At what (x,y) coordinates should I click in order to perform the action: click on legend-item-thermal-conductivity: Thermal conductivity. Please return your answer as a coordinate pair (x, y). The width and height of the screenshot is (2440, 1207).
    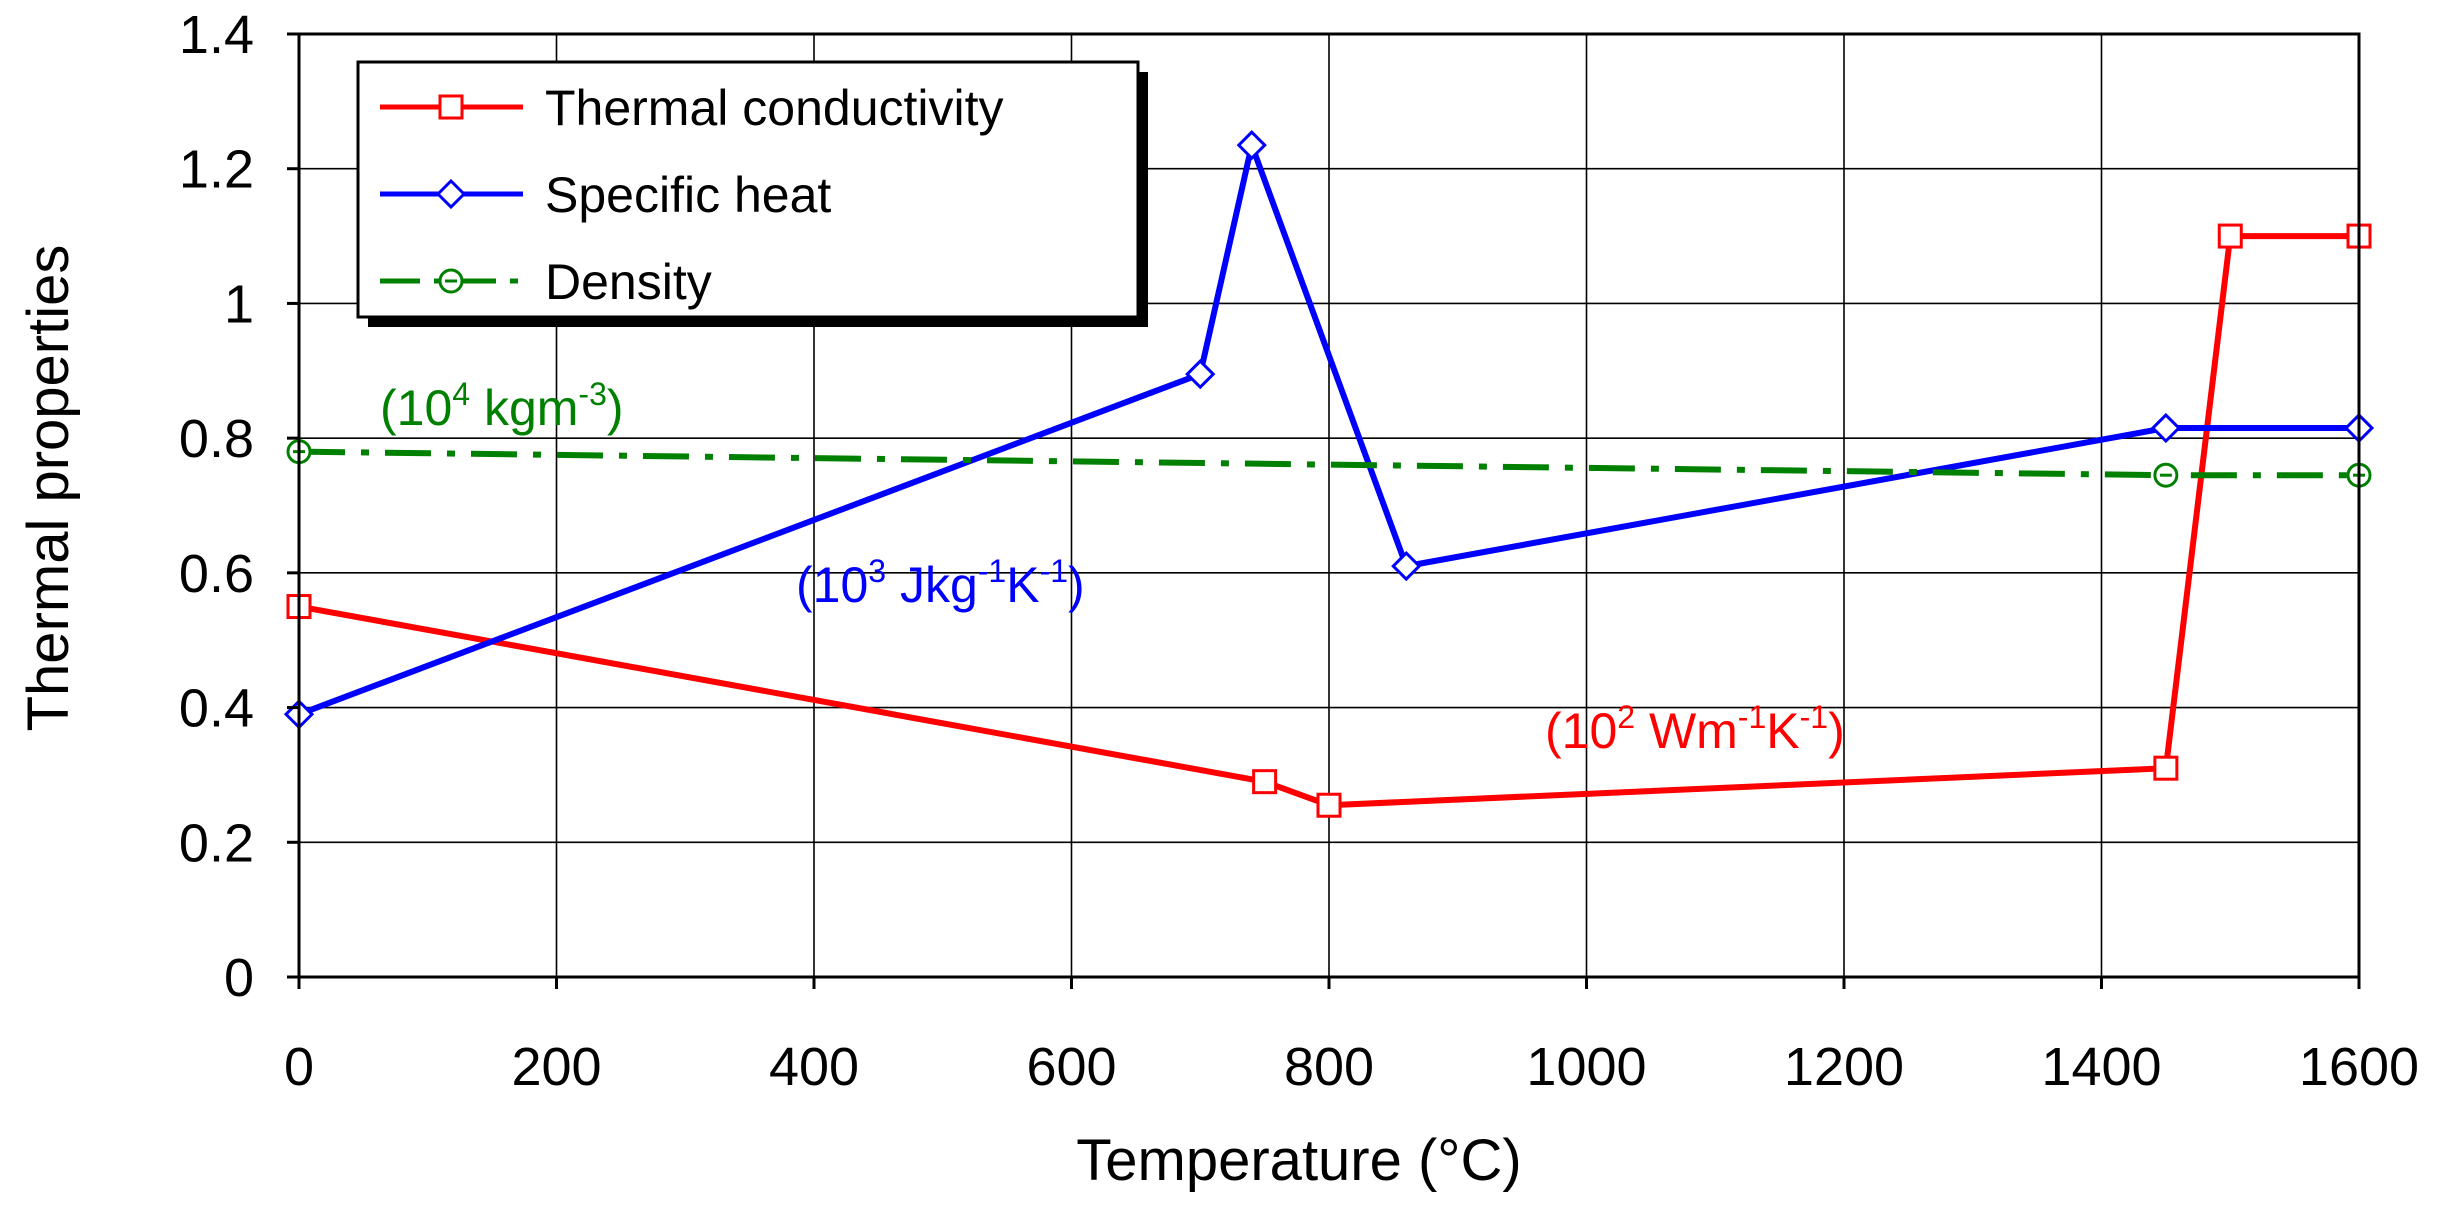
    Looking at the image, I should click on (692, 108).